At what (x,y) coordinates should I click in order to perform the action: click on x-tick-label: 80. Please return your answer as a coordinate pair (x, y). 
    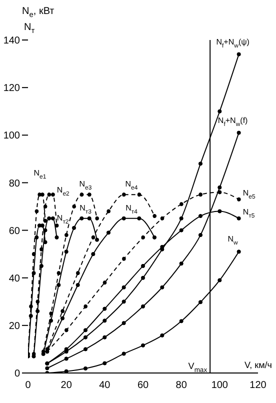
    Looking at the image, I should click on (182, 386).